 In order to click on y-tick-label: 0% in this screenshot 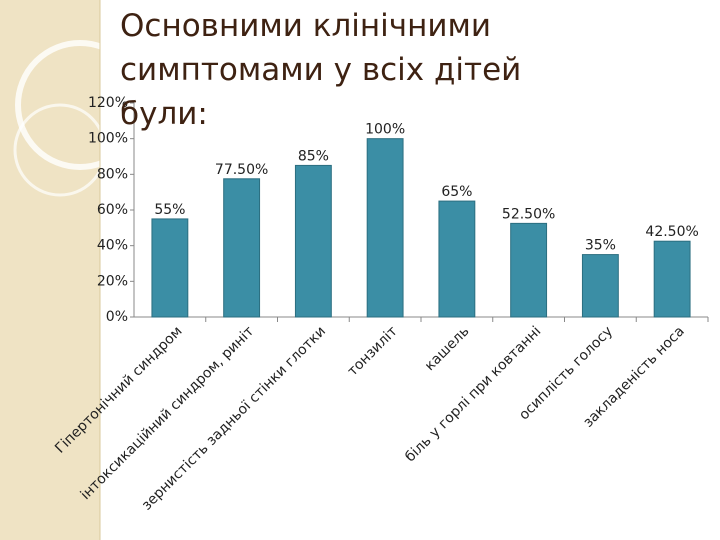, I will do `click(117, 317)`.